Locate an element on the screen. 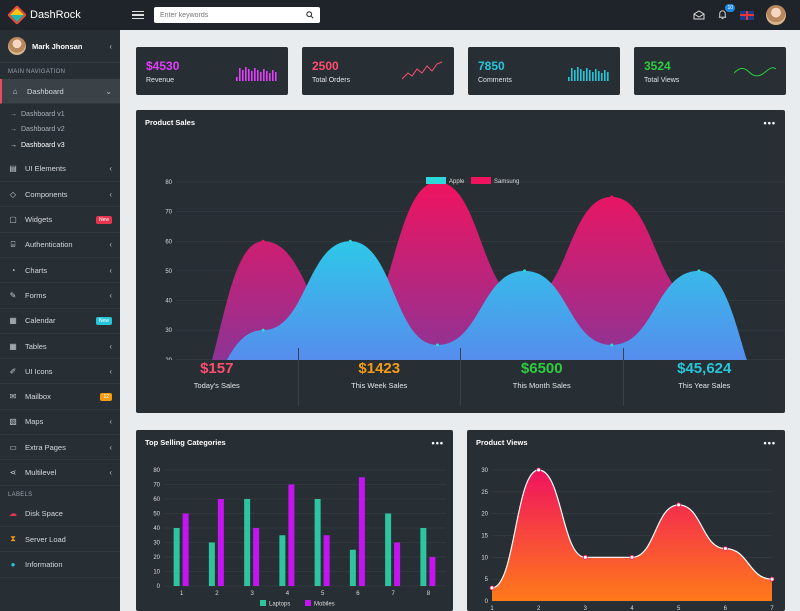 The width and height of the screenshot is (800, 611). label-item-server-load: ⧗ Server Load is located at coordinates (60, 540).